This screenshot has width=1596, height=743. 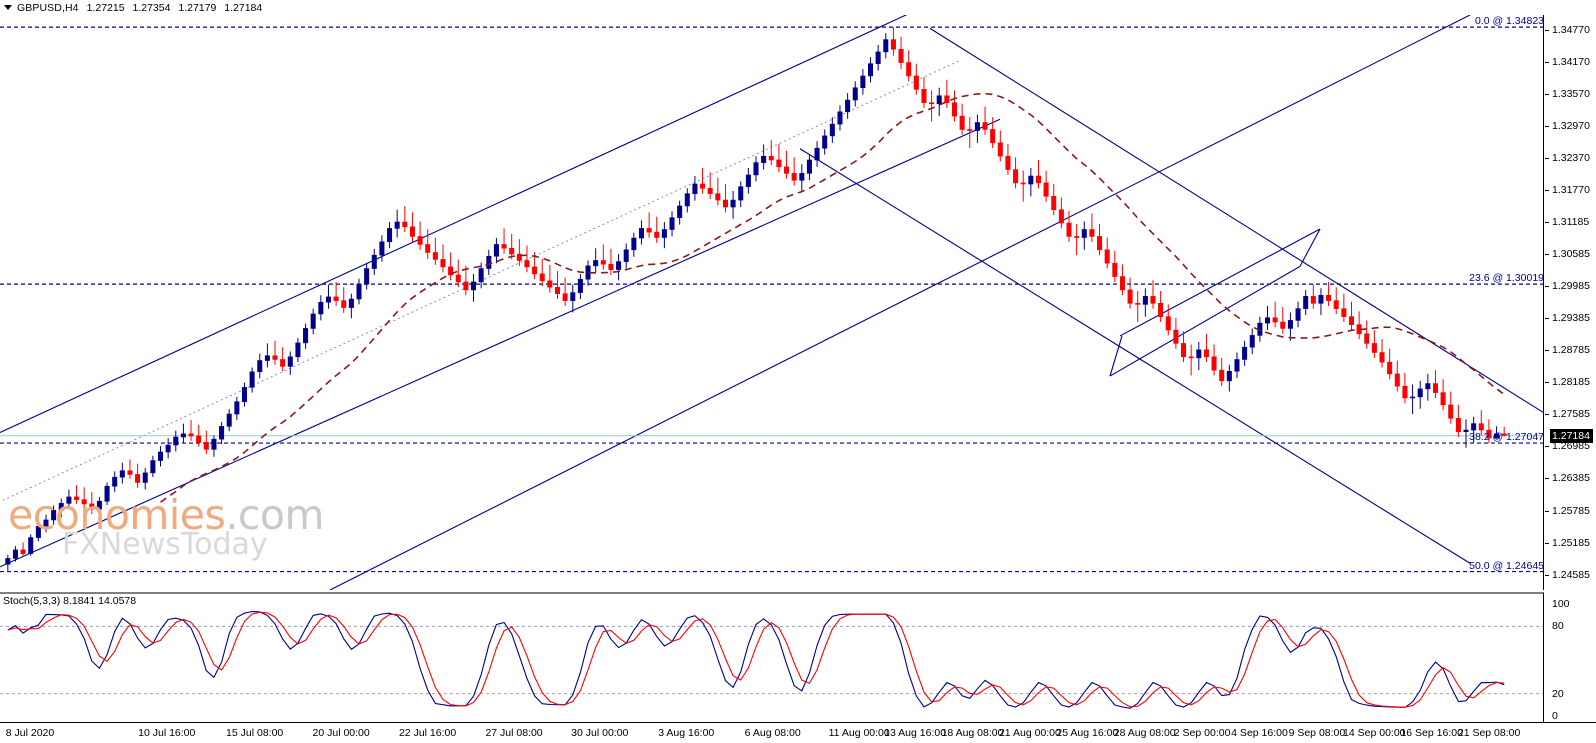 What do you see at coordinates (167, 733) in the screenshot?
I see `date-axis-label: 10 Jul 16:00` at bounding box center [167, 733].